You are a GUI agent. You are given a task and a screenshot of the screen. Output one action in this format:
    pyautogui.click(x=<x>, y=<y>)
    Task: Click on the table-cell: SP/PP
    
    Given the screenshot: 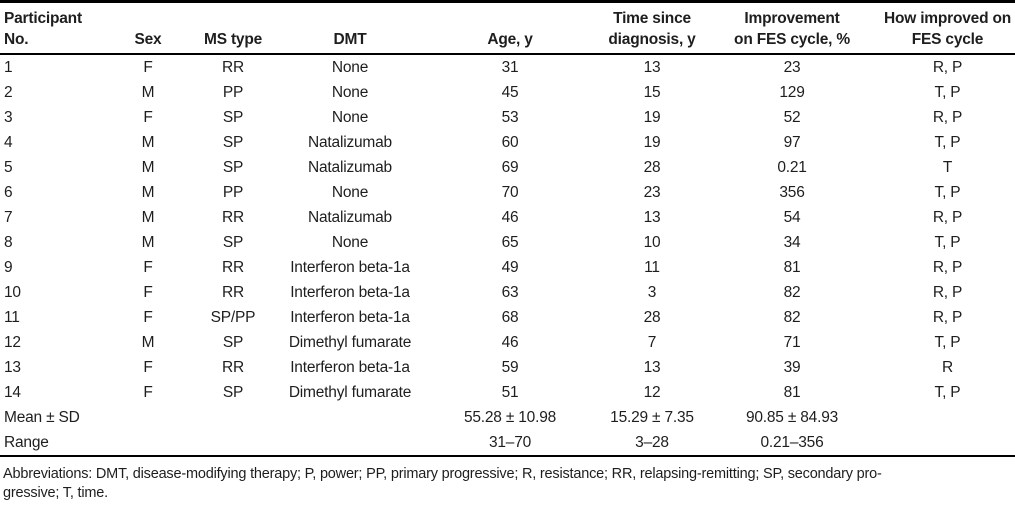 What is the action you would take?
    pyautogui.click(x=233, y=317)
    